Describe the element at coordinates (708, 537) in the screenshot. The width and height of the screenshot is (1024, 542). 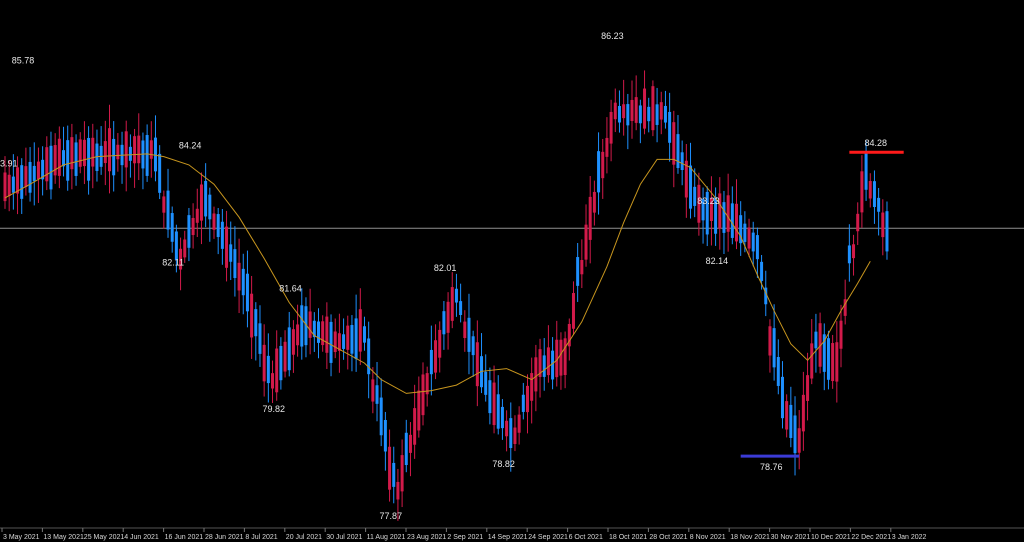
I see `x-axis-tick-label: 8 Nov 2021` at that location.